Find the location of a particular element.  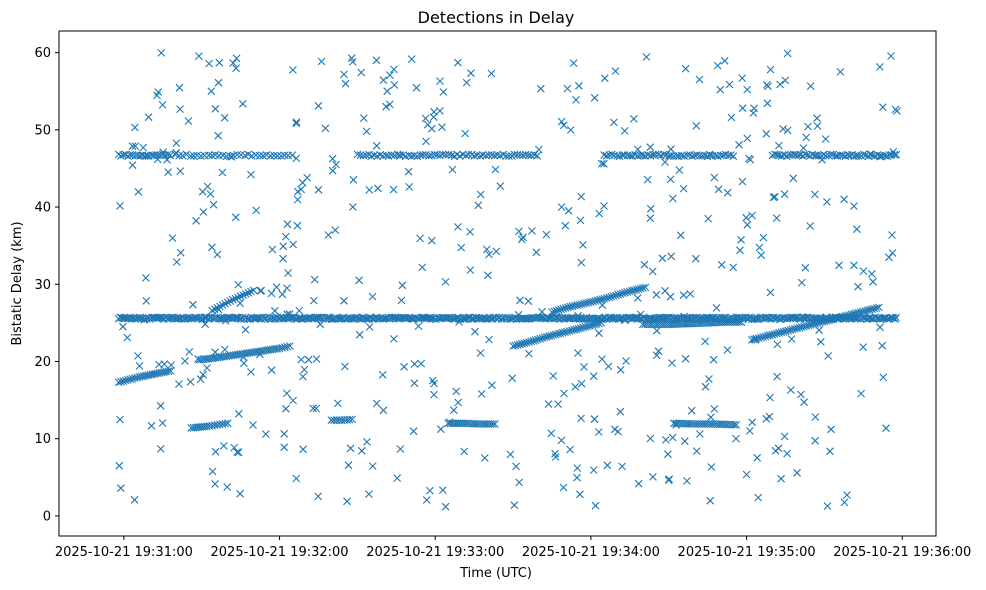

y-tick-label: 50 is located at coordinates (42, 130).